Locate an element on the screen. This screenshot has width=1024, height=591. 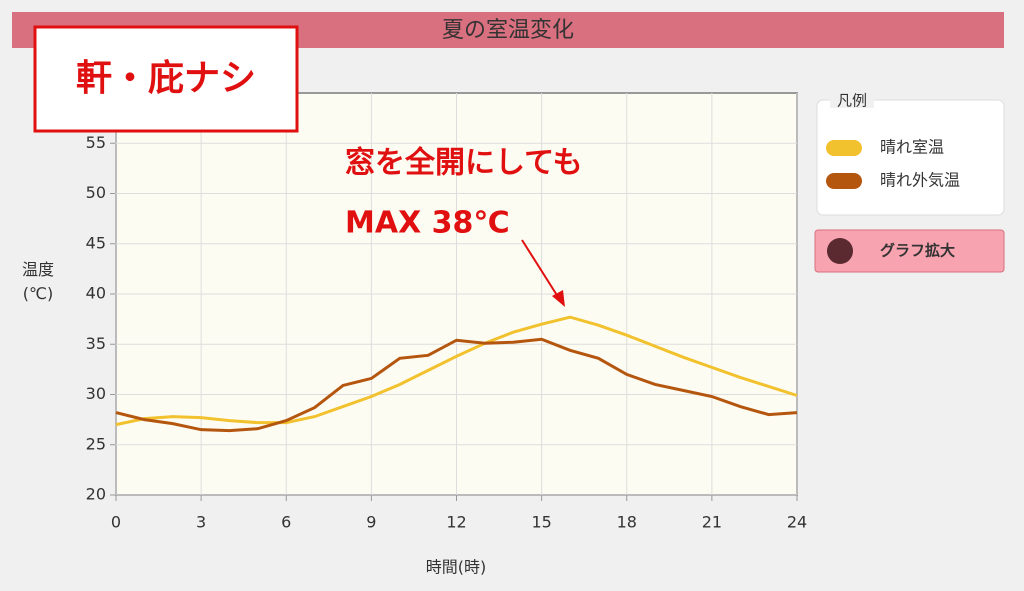
legend-title-bg is located at coordinates (852, 100).